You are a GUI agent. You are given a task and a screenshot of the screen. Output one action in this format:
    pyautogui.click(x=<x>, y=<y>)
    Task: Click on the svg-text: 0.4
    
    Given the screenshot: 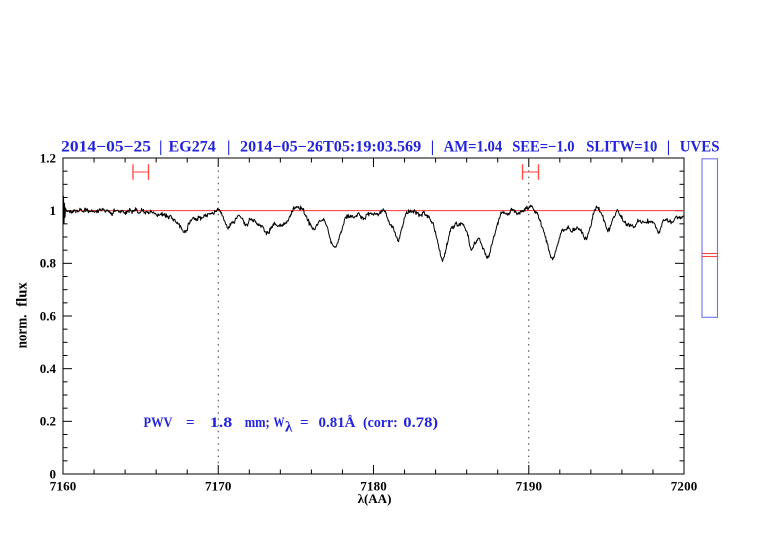 What is the action you would take?
    pyautogui.click(x=48, y=368)
    